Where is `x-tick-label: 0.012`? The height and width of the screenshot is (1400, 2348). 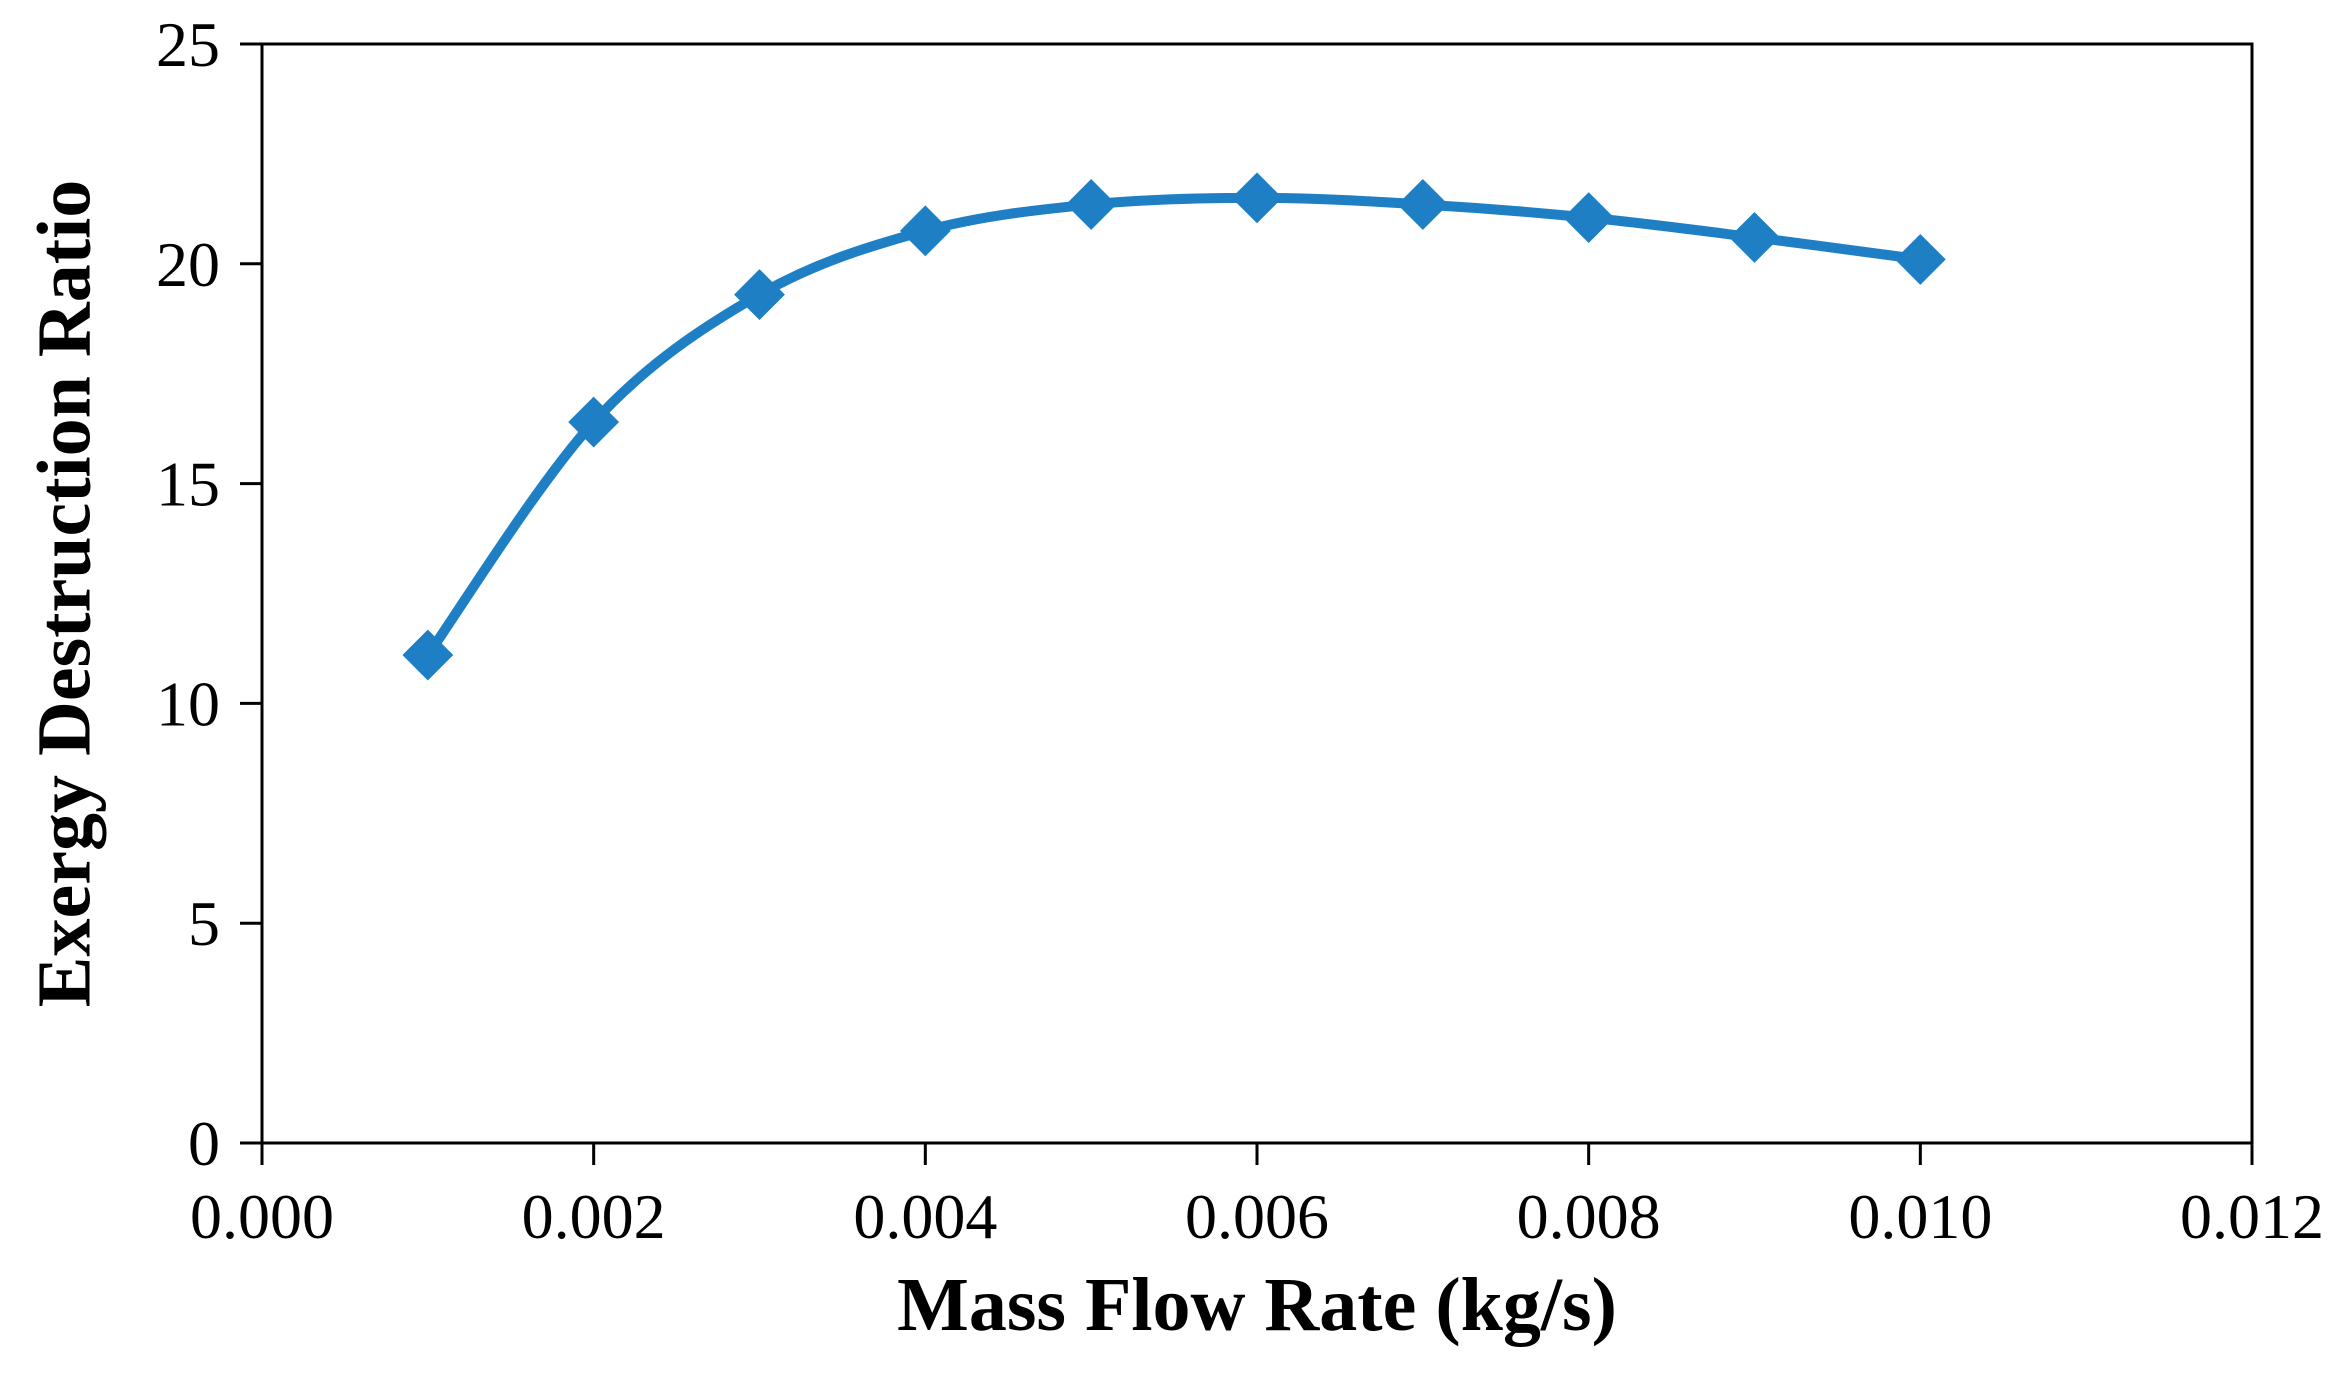
x-tick-label: 0.012 is located at coordinates (2252, 1216).